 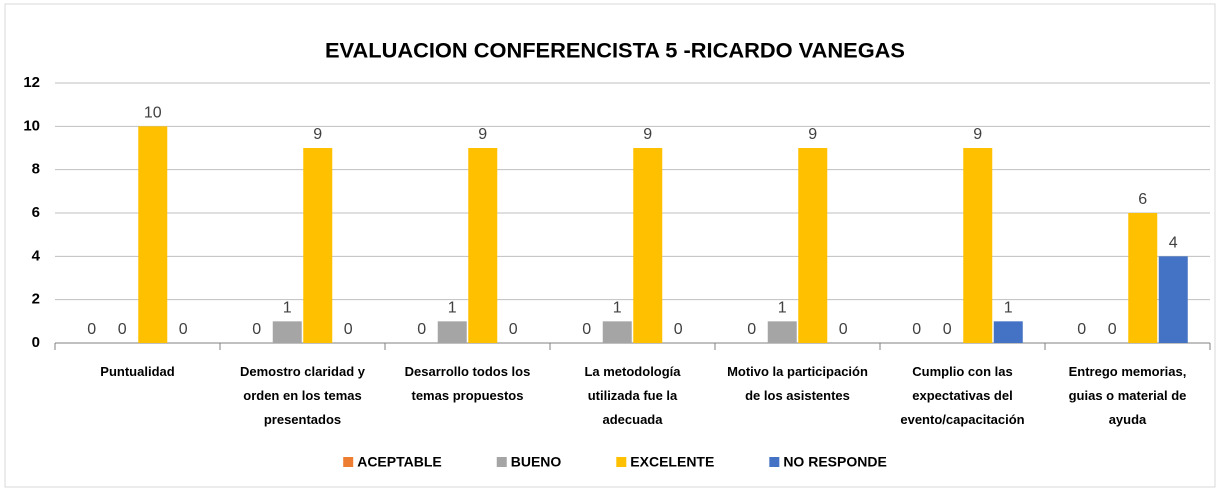 What do you see at coordinates (632, 371) in the screenshot?
I see `x-tick-label-line: La metodología` at bounding box center [632, 371].